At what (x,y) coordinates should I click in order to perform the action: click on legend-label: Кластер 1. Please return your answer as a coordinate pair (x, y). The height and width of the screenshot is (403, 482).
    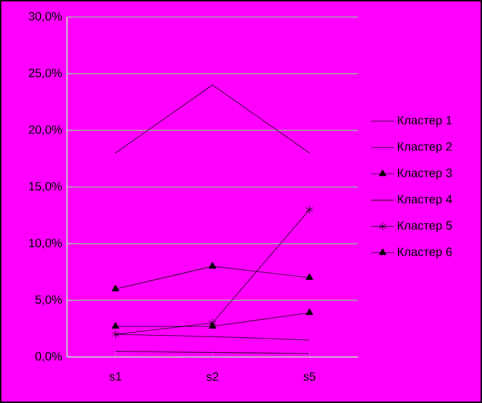
    Looking at the image, I should click on (425, 121).